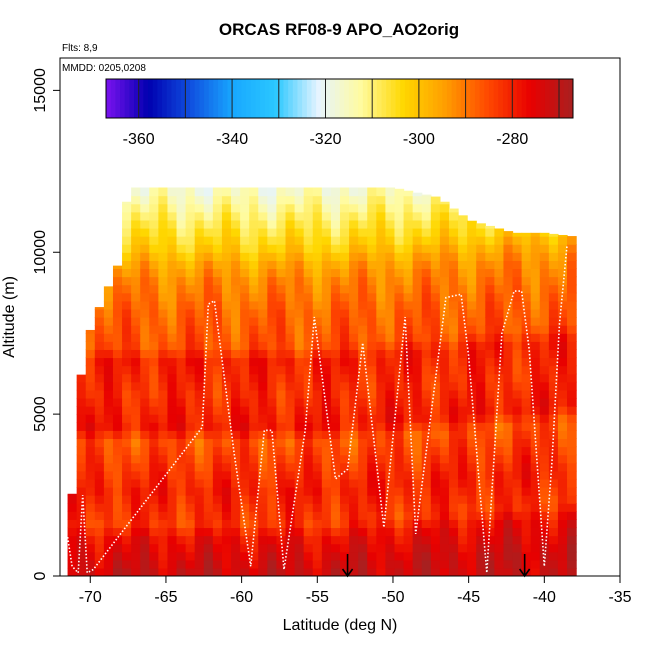 This screenshot has height=650, width=650. Describe the element at coordinates (139, 139) in the screenshot. I see `colorbar-tick-label: -360` at that location.